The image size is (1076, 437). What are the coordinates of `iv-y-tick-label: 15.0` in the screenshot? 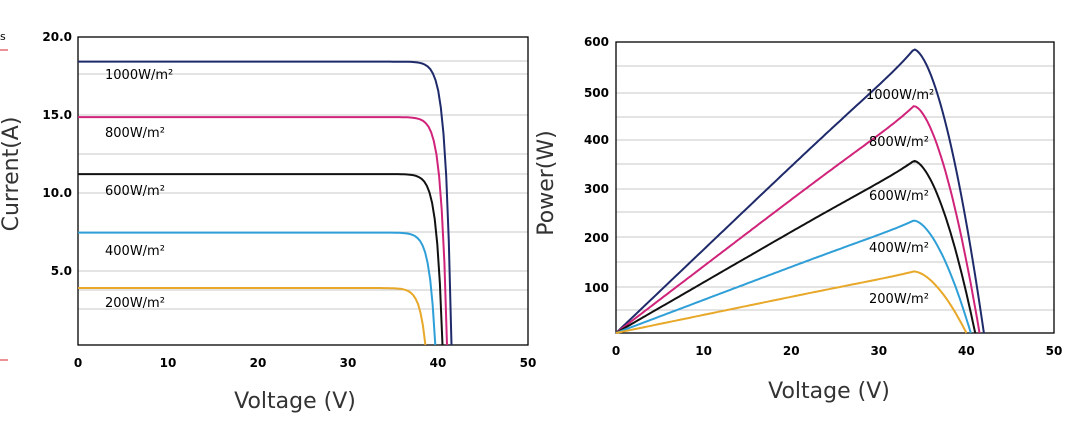 It's located at (57, 115).